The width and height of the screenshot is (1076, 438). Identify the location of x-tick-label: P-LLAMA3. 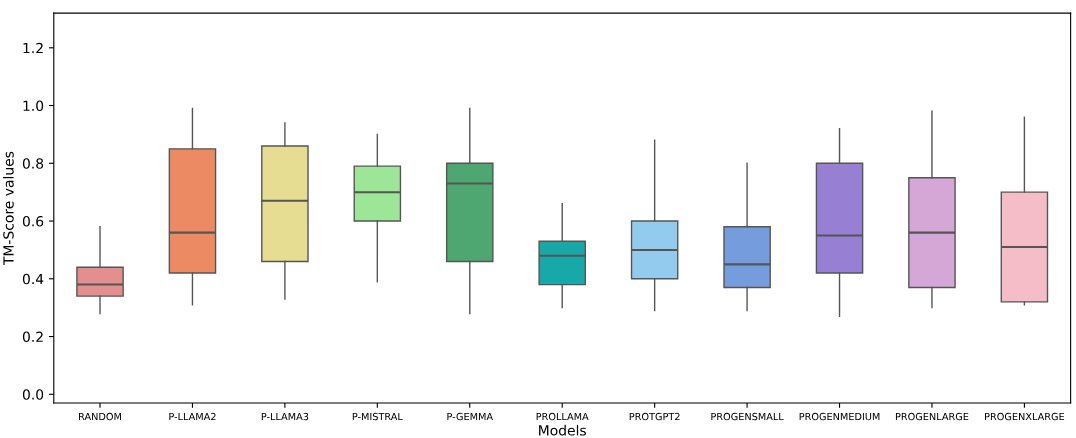
(285, 416).